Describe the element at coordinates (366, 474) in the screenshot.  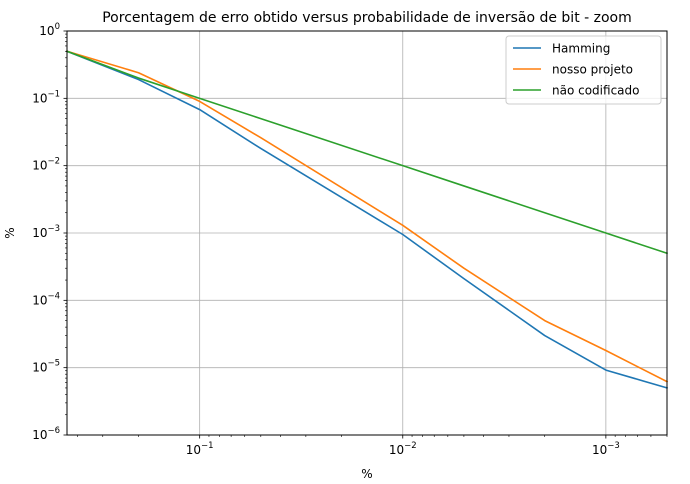
I see `x-axis-label: %` at that location.